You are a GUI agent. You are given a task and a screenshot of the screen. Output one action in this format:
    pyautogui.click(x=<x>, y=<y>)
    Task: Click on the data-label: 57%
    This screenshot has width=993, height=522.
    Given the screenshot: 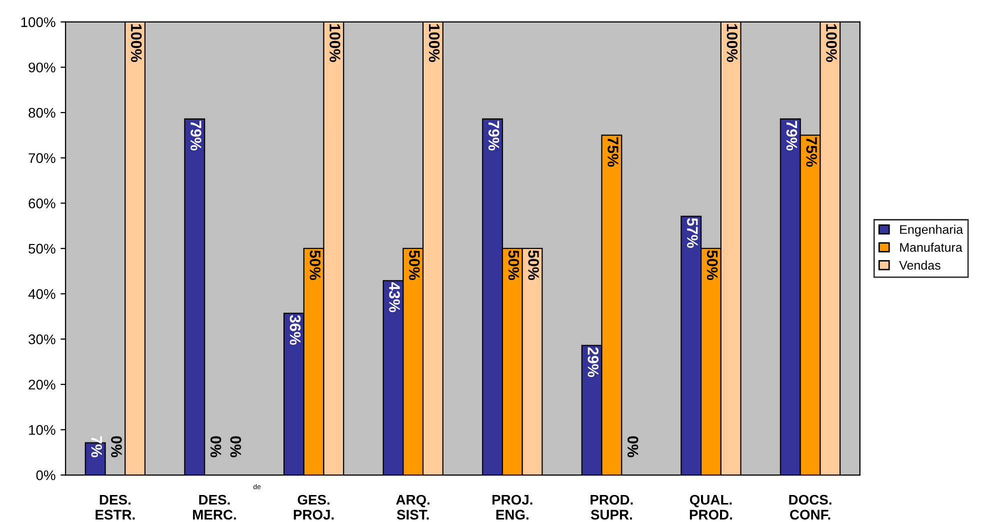 What is the action you would take?
    pyautogui.click(x=692, y=233)
    